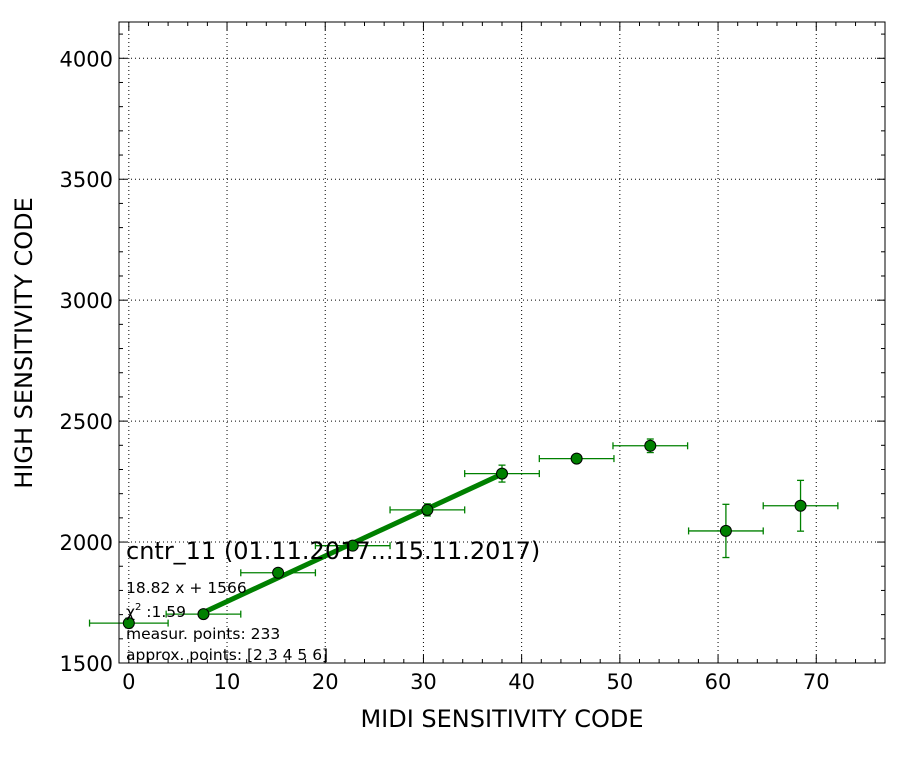  I want to click on x-axis-label: MIDI SENSITIVITY CODE, so click(501, 719).